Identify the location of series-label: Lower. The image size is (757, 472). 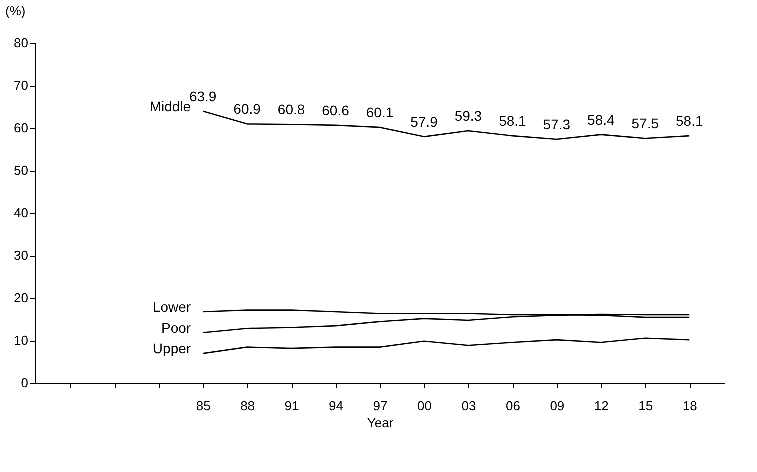
(172, 307).